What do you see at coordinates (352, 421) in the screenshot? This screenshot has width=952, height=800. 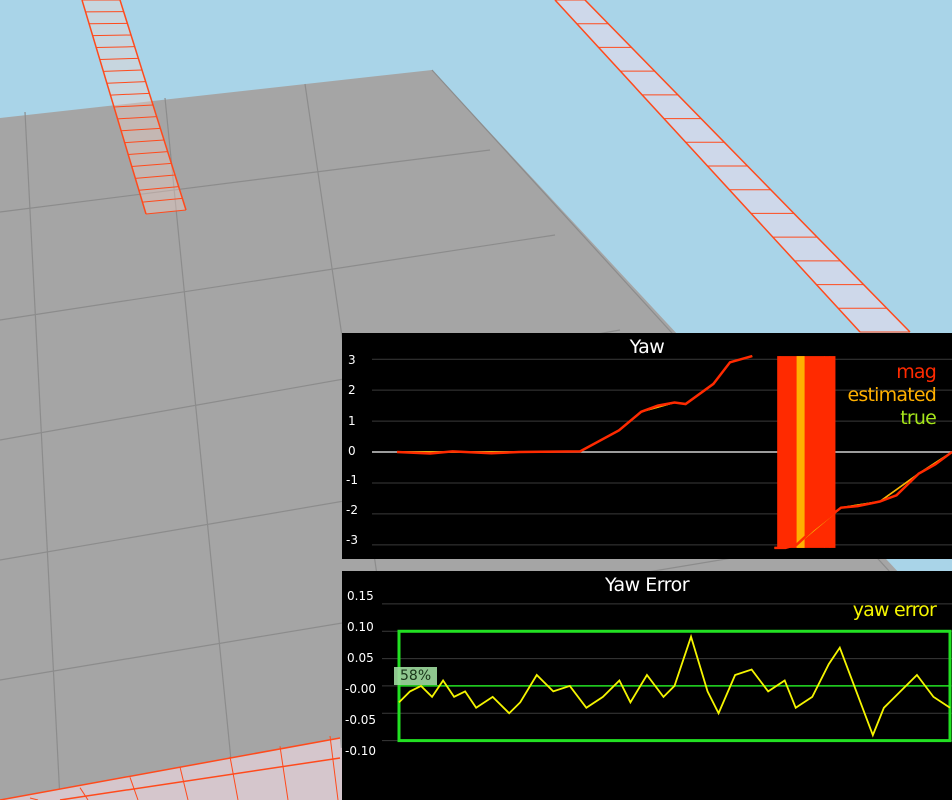 I see `yaw-ytick: 1` at bounding box center [352, 421].